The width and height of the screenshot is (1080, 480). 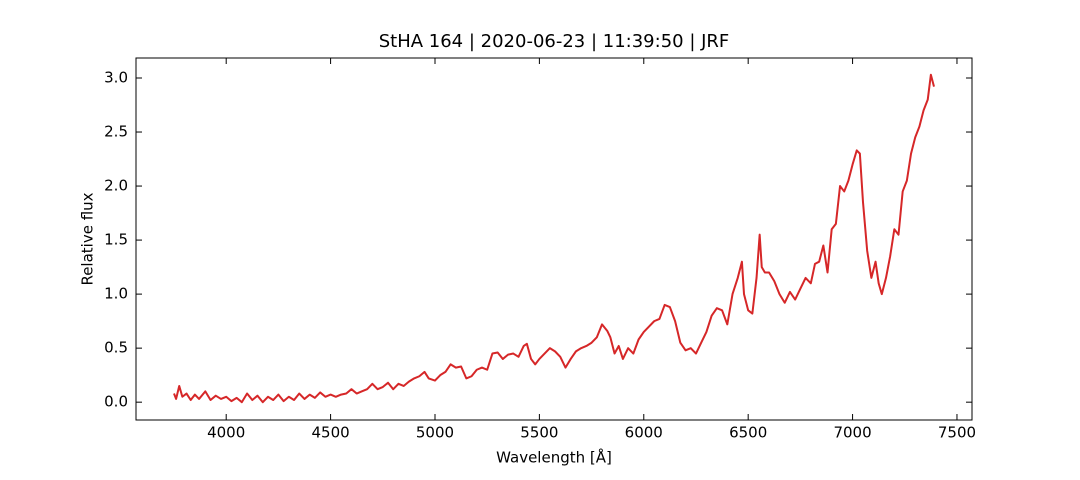 I want to click on x-tick-label: 5500, so click(x=539, y=433).